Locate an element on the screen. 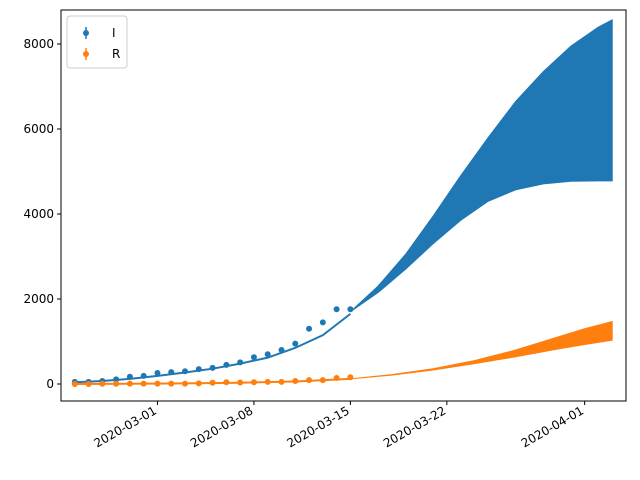  legend-entry-i: I is located at coordinates (99, 33).